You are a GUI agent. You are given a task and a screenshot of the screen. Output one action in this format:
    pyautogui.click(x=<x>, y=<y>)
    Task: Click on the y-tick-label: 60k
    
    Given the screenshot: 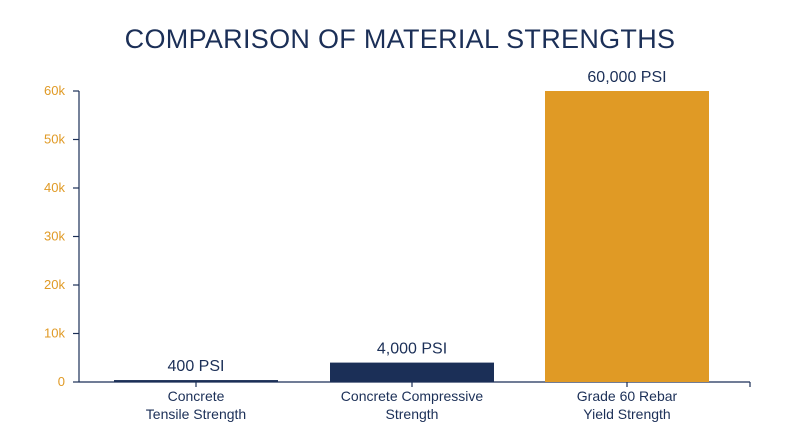 What is the action you would take?
    pyautogui.click(x=54, y=90)
    